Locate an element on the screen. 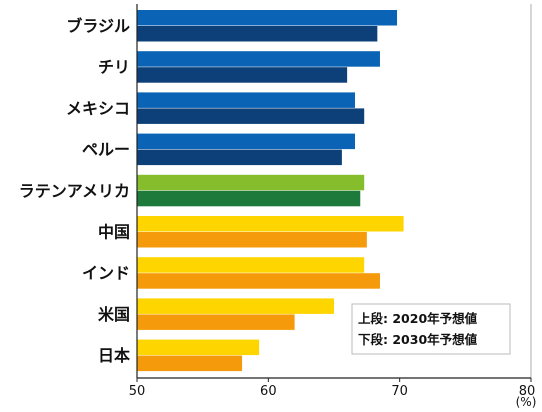 The height and width of the screenshot is (412, 542). category-label: ペルー is located at coordinates (106, 149).